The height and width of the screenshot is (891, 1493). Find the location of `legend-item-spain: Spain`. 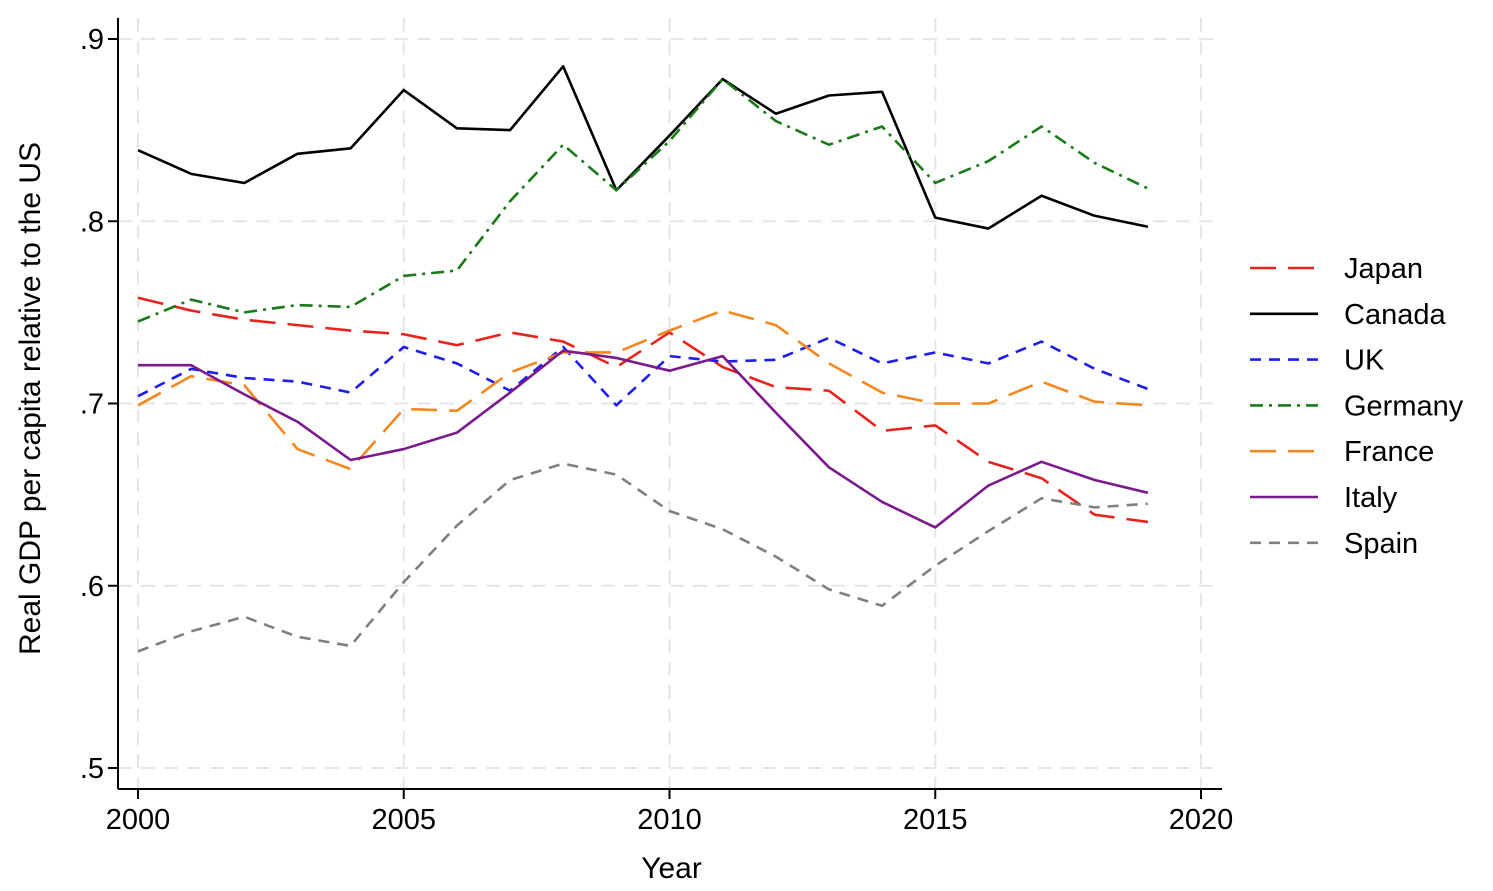

legend-item-spain: Spain is located at coordinates (1334, 544).